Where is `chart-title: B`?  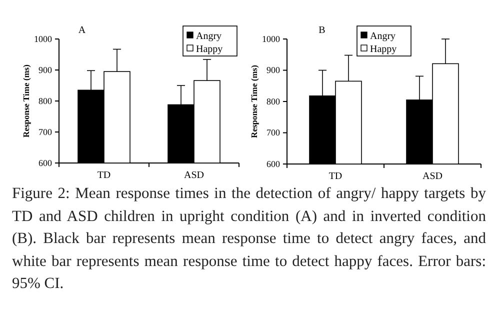 chart-title: B is located at coordinates (322, 30).